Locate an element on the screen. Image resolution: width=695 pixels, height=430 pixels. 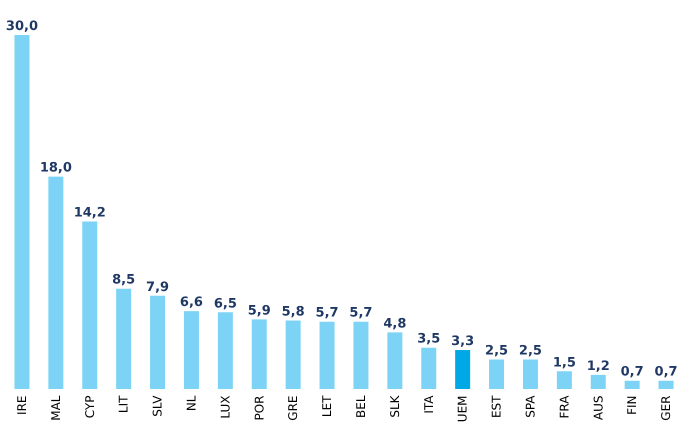
data-label: 4,8 is located at coordinates (394, 324).